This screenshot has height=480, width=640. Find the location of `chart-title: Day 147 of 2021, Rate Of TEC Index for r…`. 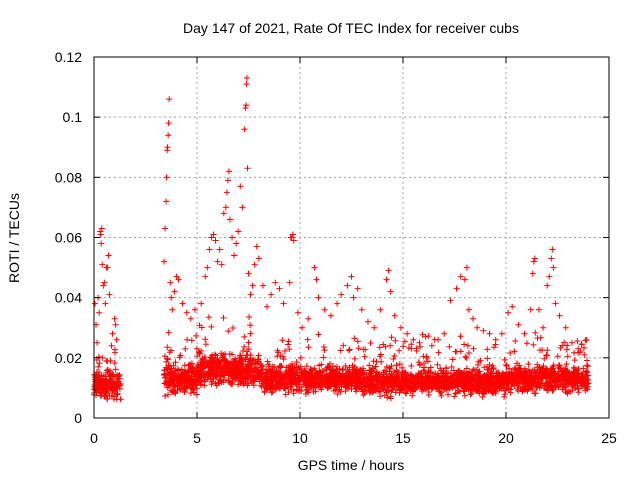

chart-title: Day 147 of 2021, Rate Of TEC Index for r… is located at coordinates (351, 28).